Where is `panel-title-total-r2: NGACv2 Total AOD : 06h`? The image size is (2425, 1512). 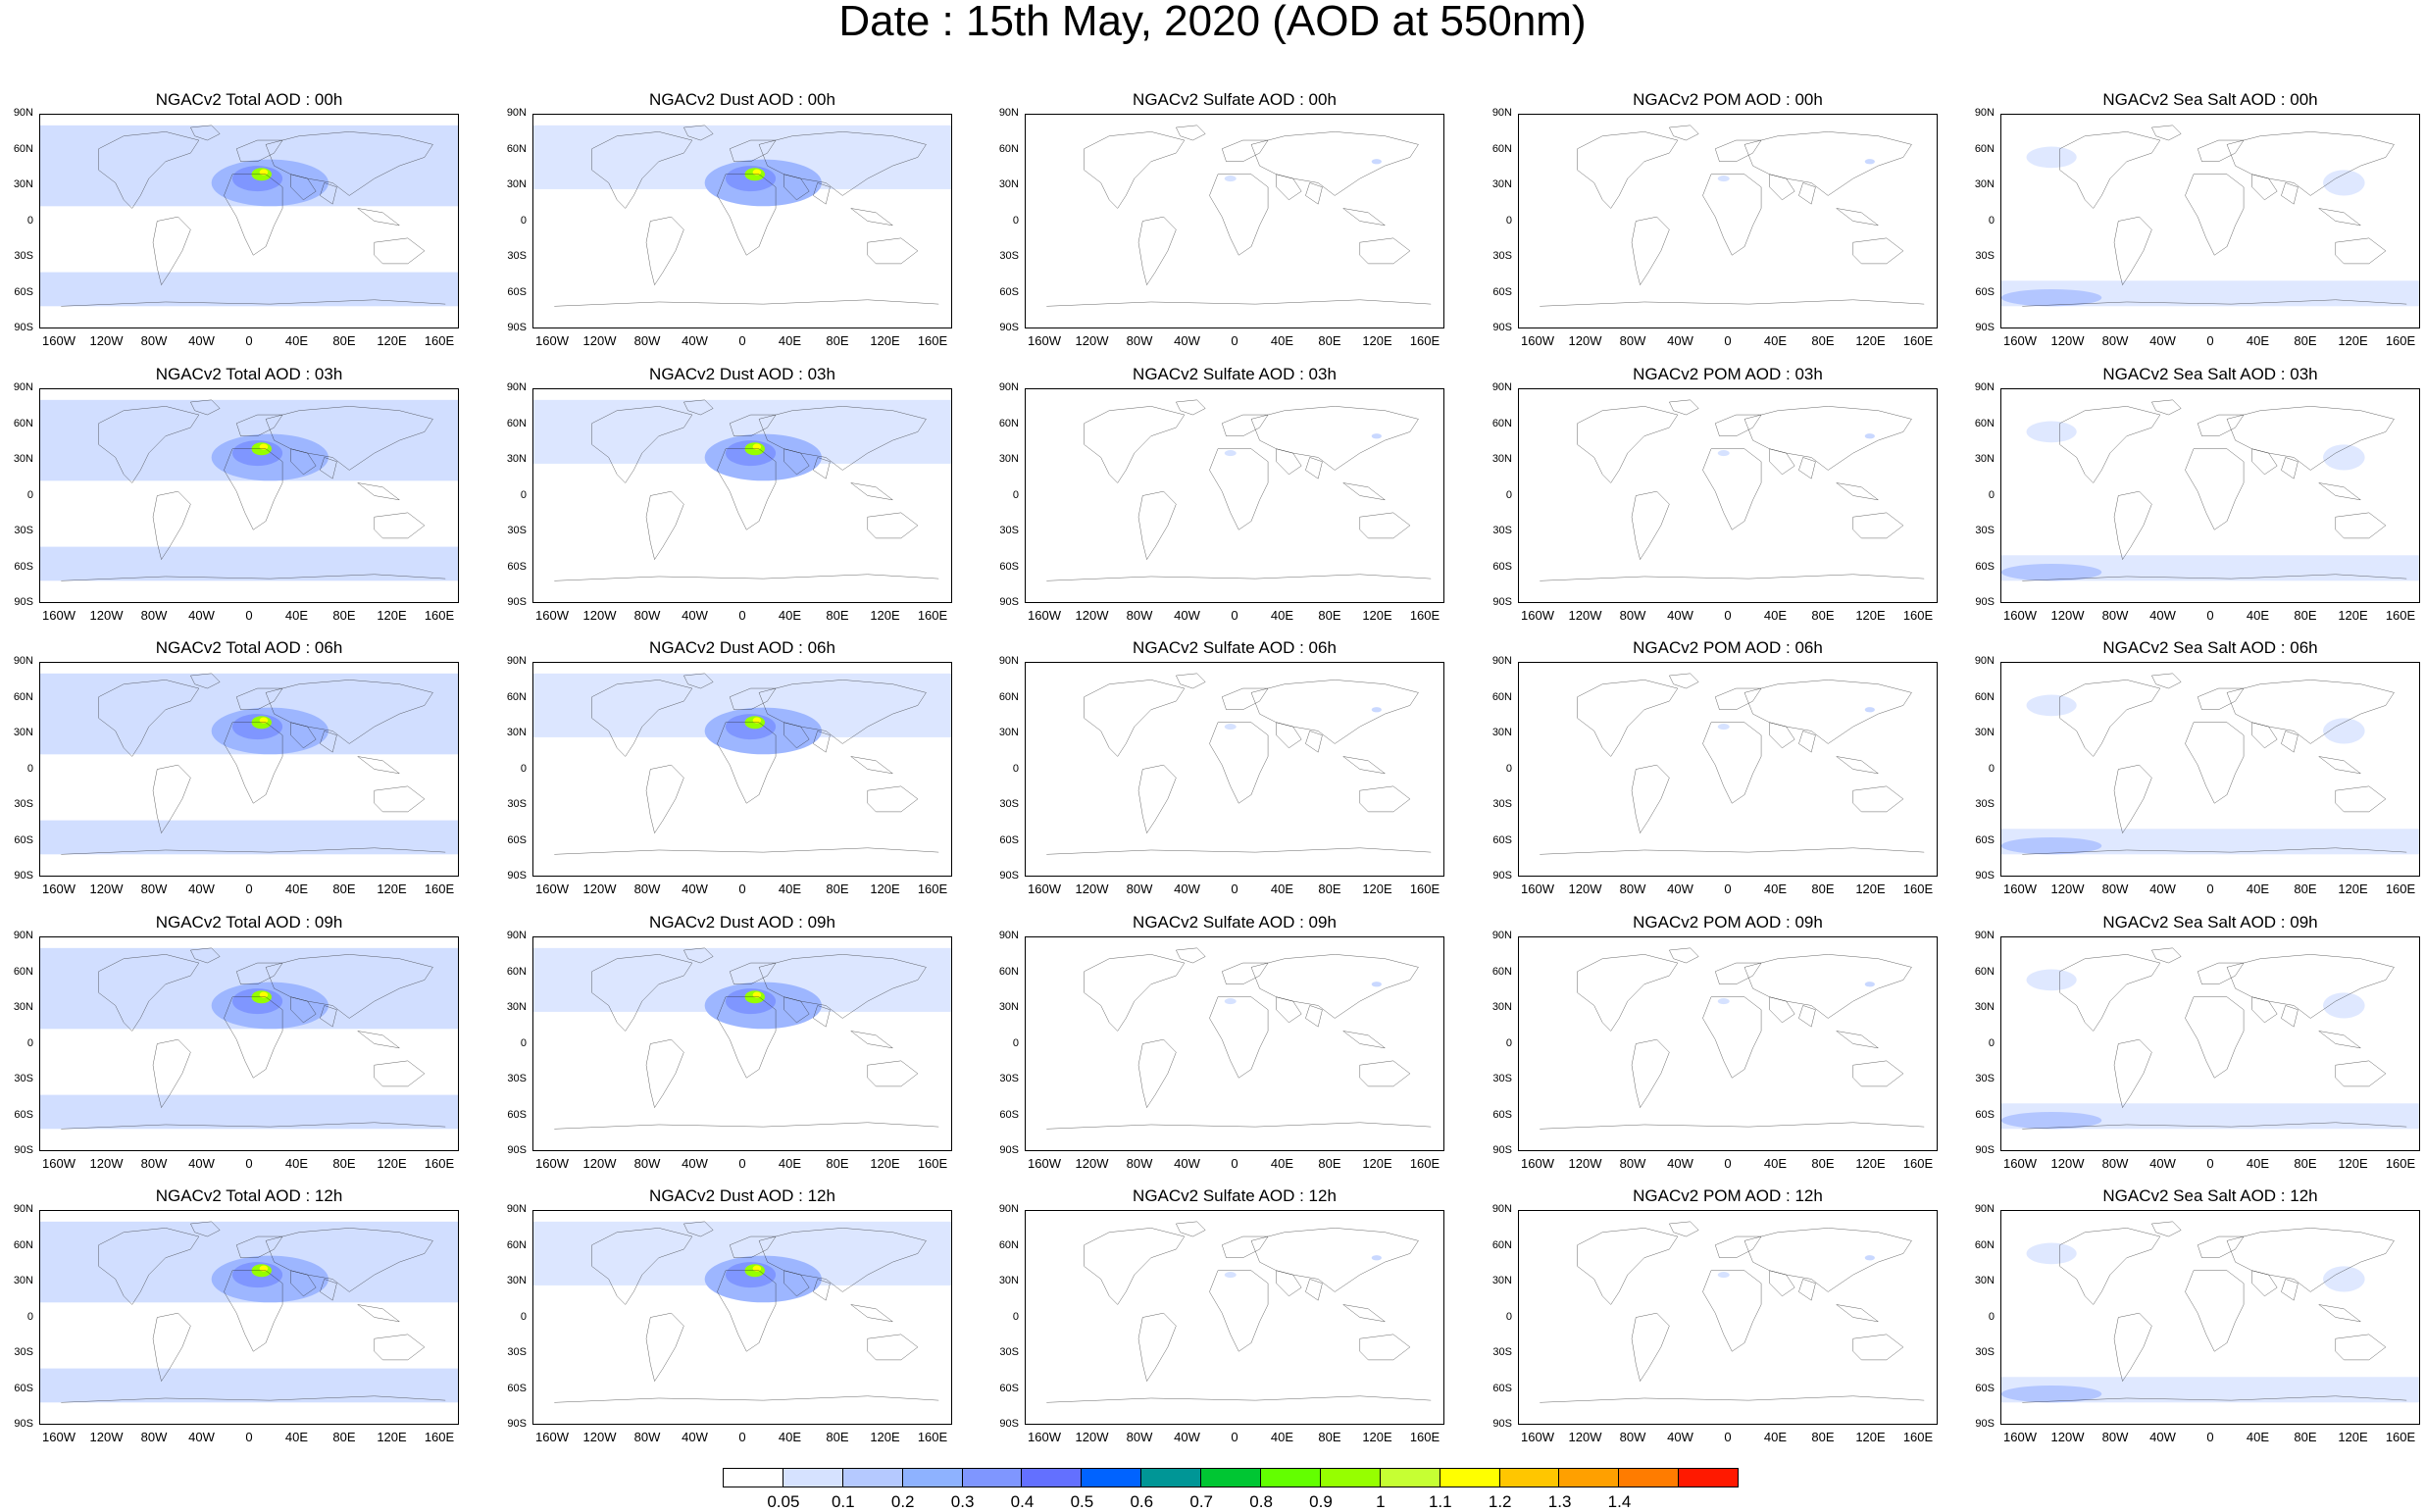
panel-title-total-r2: NGACv2 Total AOD : 06h is located at coordinates (249, 647).